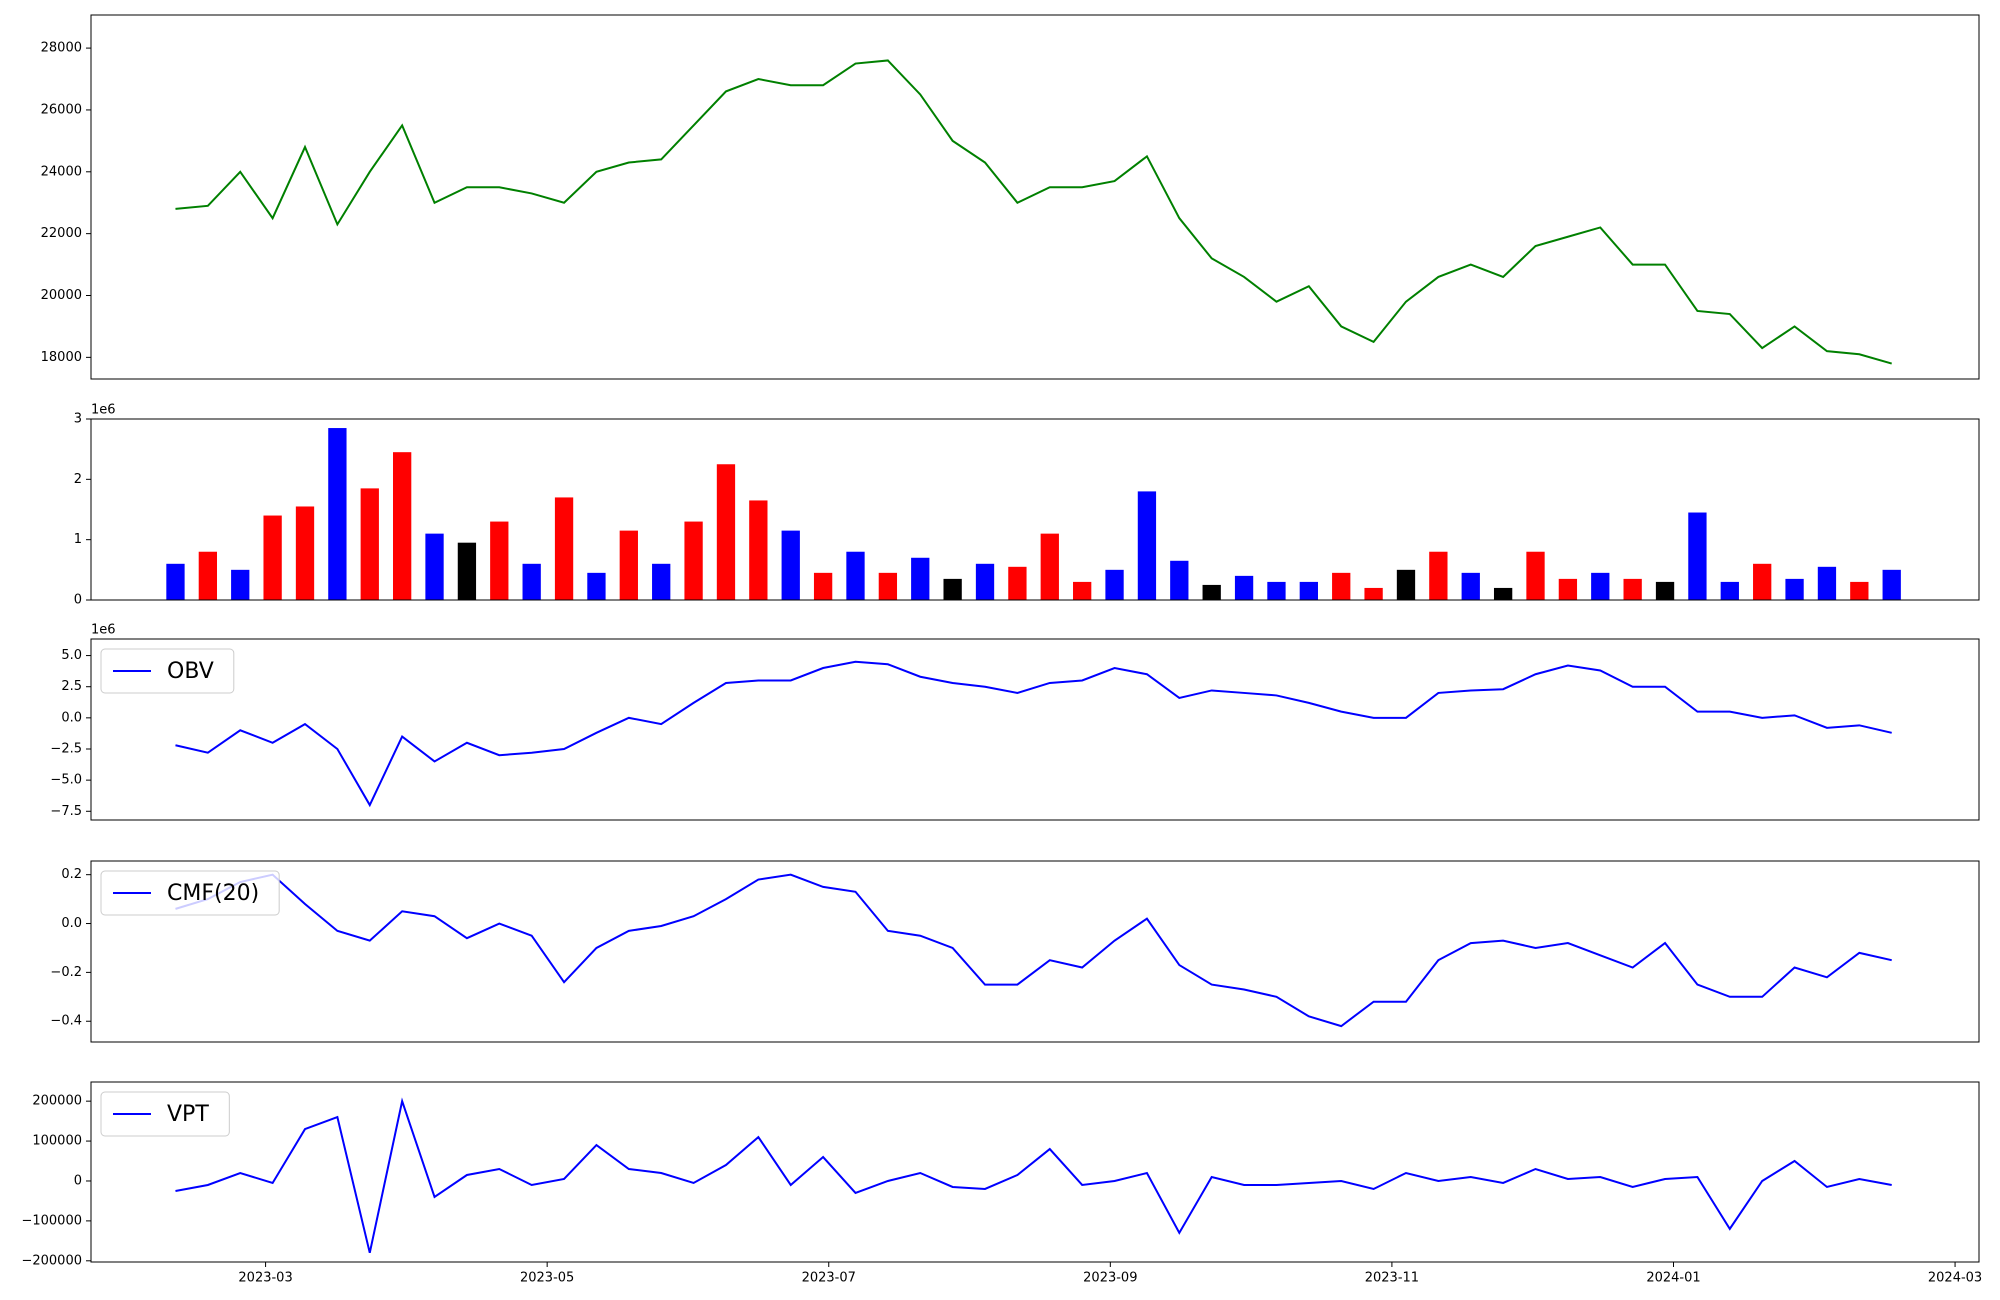 The width and height of the screenshot is (2000, 1300). What do you see at coordinates (71, 655) in the screenshot?
I see `y-tick-label: 5.0` at bounding box center [71, 655].